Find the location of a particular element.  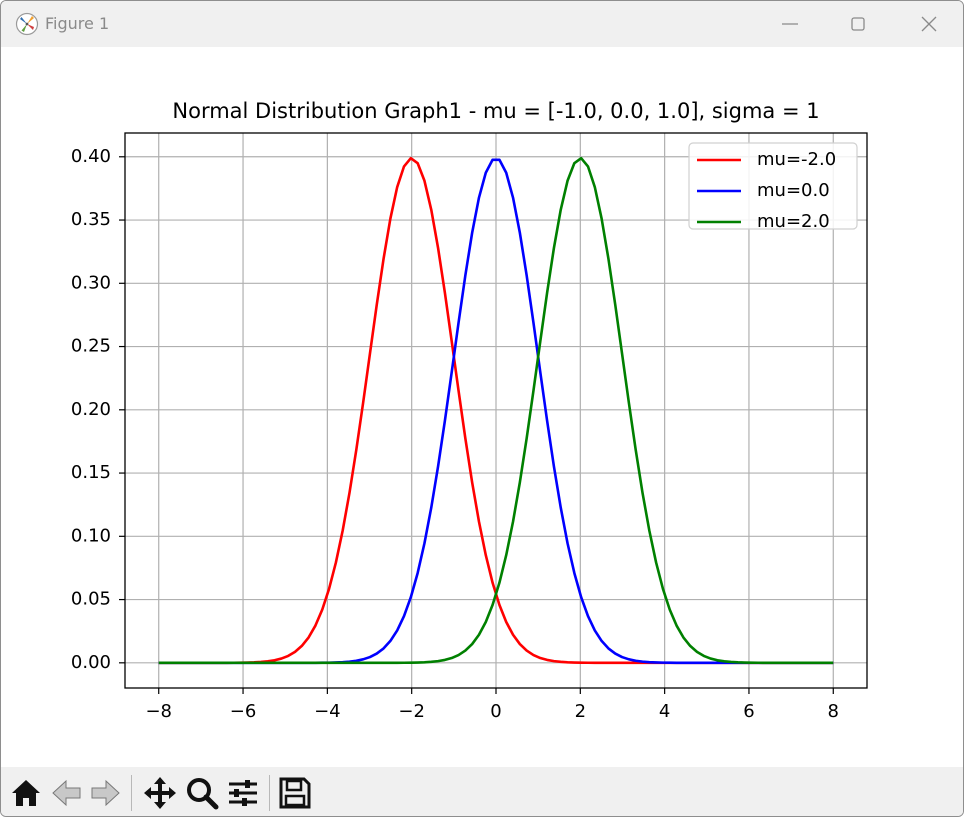

forward-button is located at coordinates (105, 793).